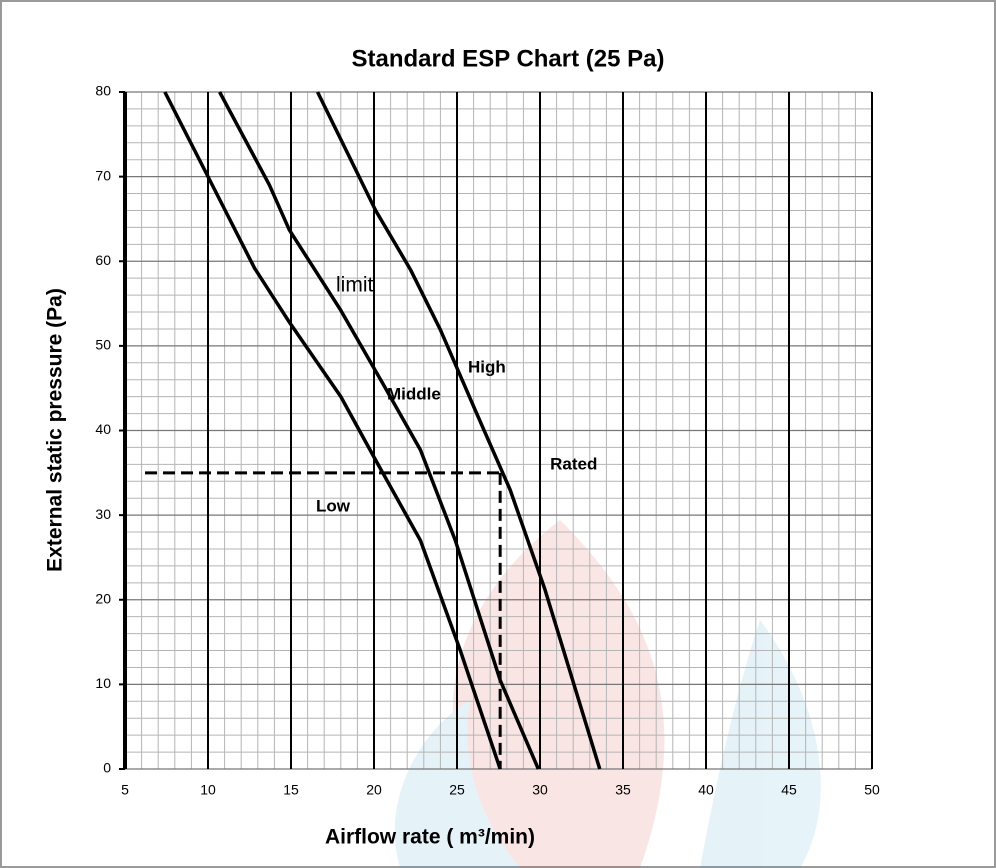  I want to click on annotation: limit, so click(354, 285).